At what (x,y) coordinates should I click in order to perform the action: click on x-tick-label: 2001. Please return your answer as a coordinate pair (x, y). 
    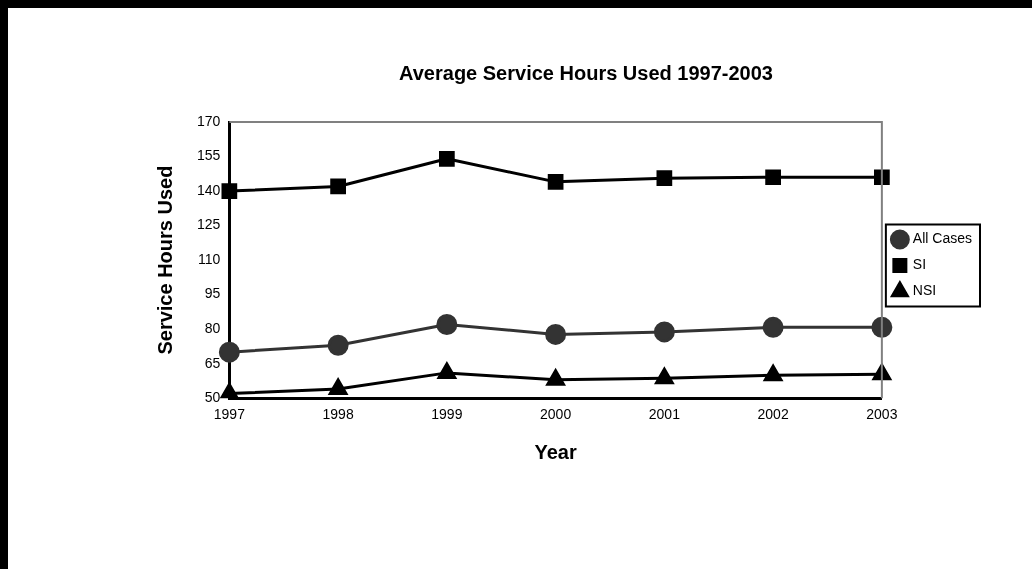
    Looking at the image, I should click on (664, 414).